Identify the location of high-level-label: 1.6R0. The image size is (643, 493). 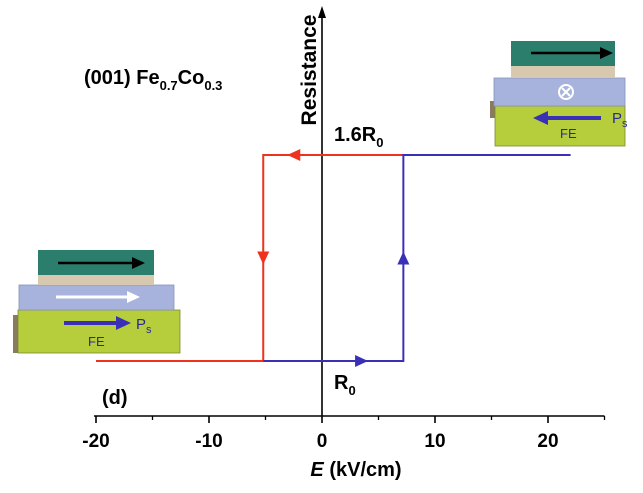
(358, 137).